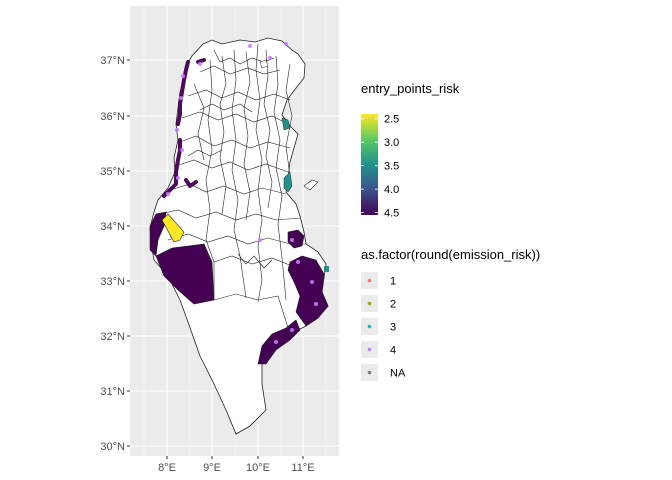 The width and height of the screenshot is (672, 480). I want to click on y-tick-label: 32°N, so click(112, 337).